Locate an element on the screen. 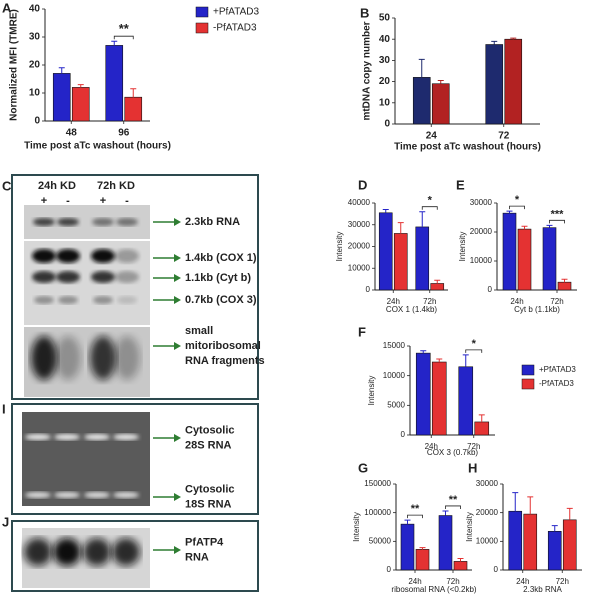 Image resolution: width=592 pixels, height=600 pixels. band-label: 1.1kb (Cyt b) is located at coordinates (218, 278).